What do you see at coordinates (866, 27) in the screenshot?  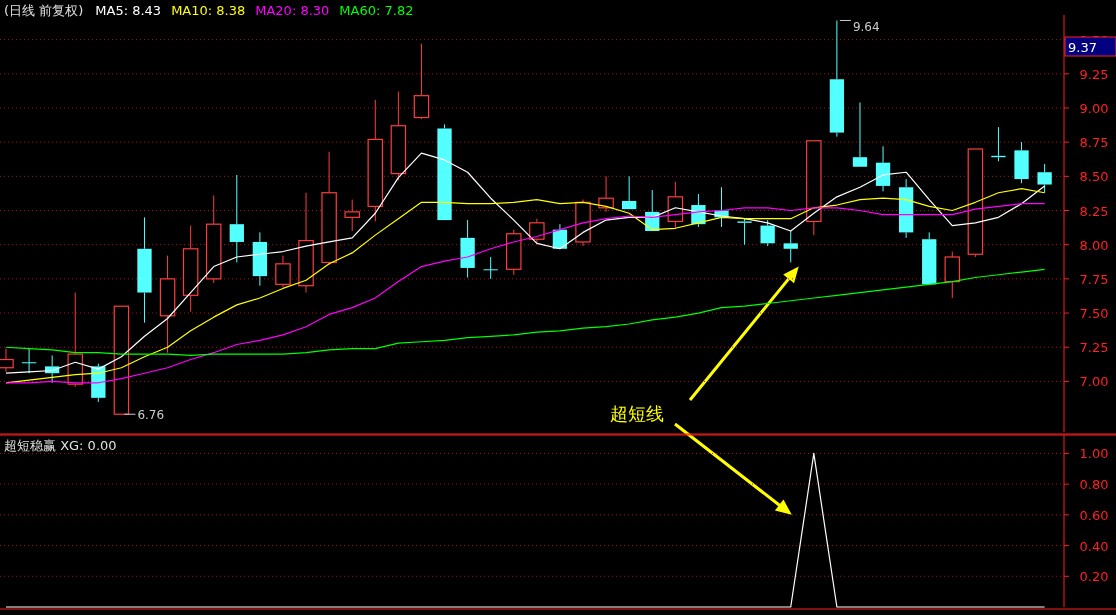 I see `annotation: 9.64` at bounding box center [866, 27].